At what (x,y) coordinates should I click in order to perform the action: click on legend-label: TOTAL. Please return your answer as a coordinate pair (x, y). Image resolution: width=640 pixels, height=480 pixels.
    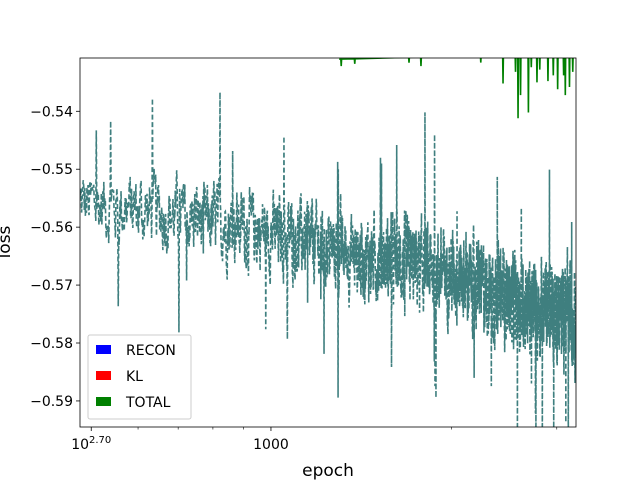
    Looking at the image, I should click on (148, 403).